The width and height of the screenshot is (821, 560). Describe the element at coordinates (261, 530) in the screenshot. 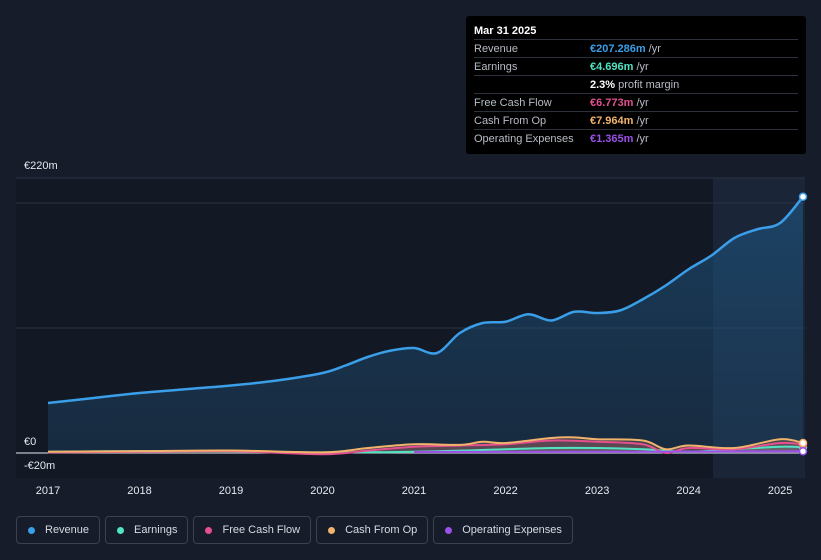

I see `legend-label: Free Cash Flow` at that location.